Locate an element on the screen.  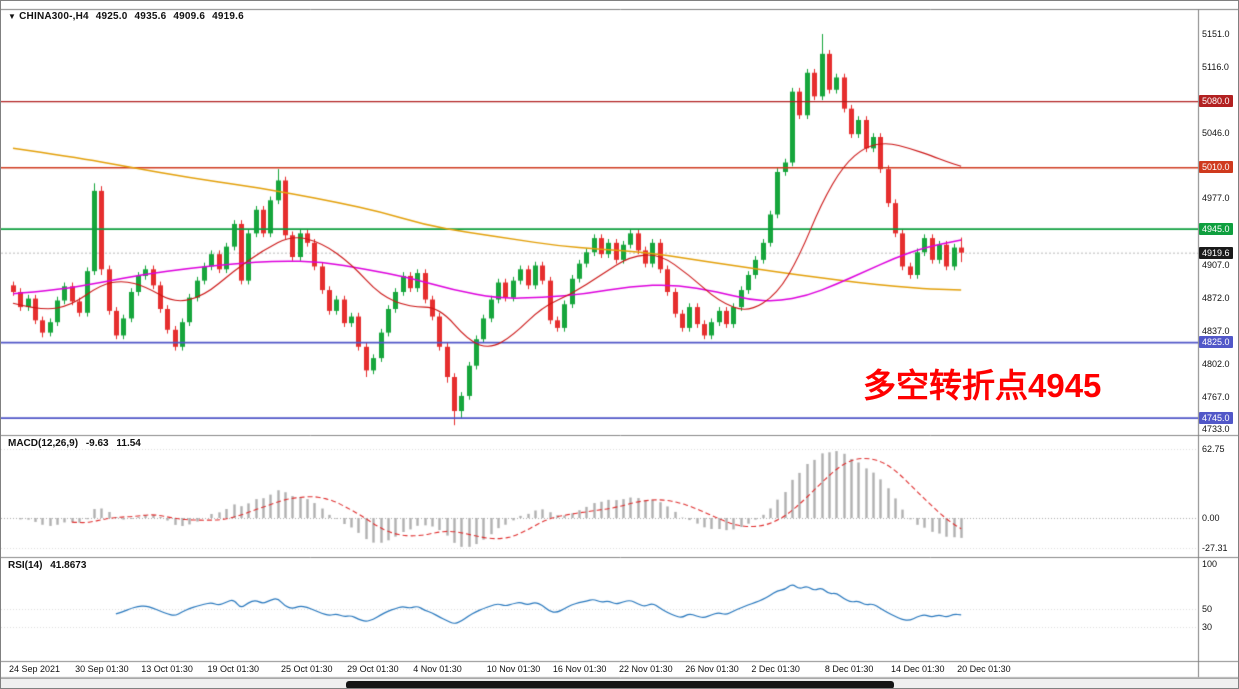
scrollbar-thumb is located at coordinates (620, 684).